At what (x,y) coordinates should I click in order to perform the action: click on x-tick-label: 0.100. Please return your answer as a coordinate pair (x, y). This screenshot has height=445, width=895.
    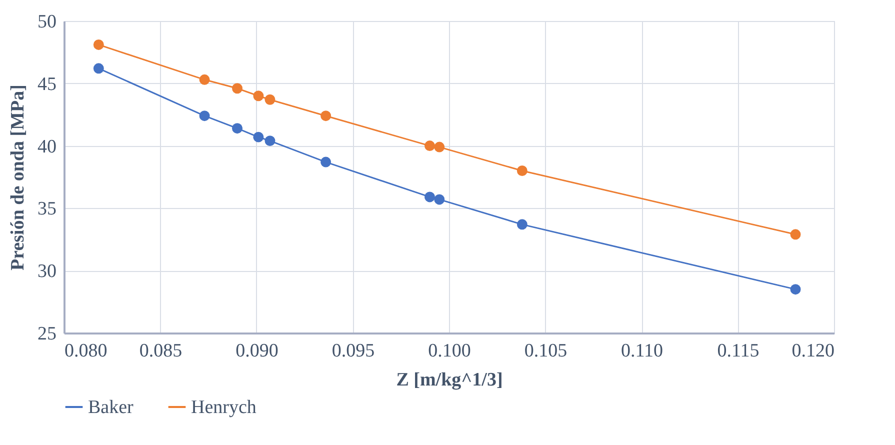
    Looking at the image, I should click on (449, 351).